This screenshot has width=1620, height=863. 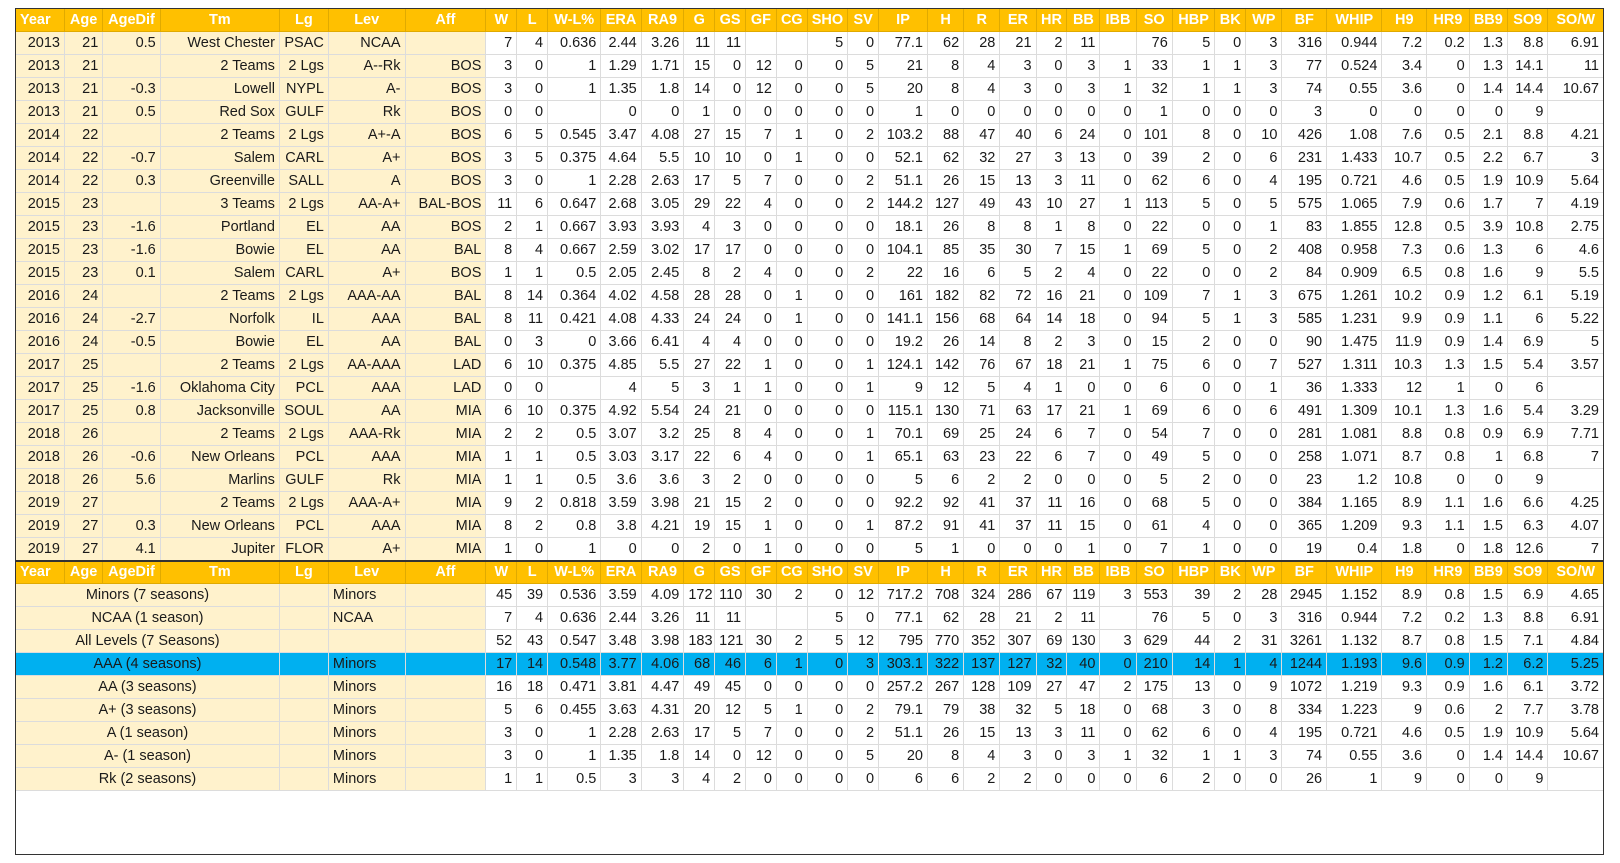 What do you see at coordinates (982, 756) in the screenshot?
I see `cell-r: 4` at bounding box center [982, 756].